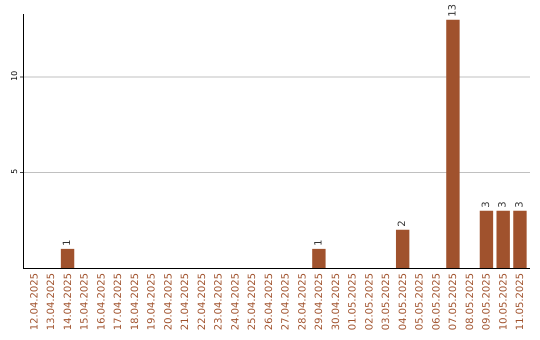  What do you see at coordinates (386, 301) in the screenshot?
I see `x-tick-label: 03.05.2025` at bounding box center [386, 301].